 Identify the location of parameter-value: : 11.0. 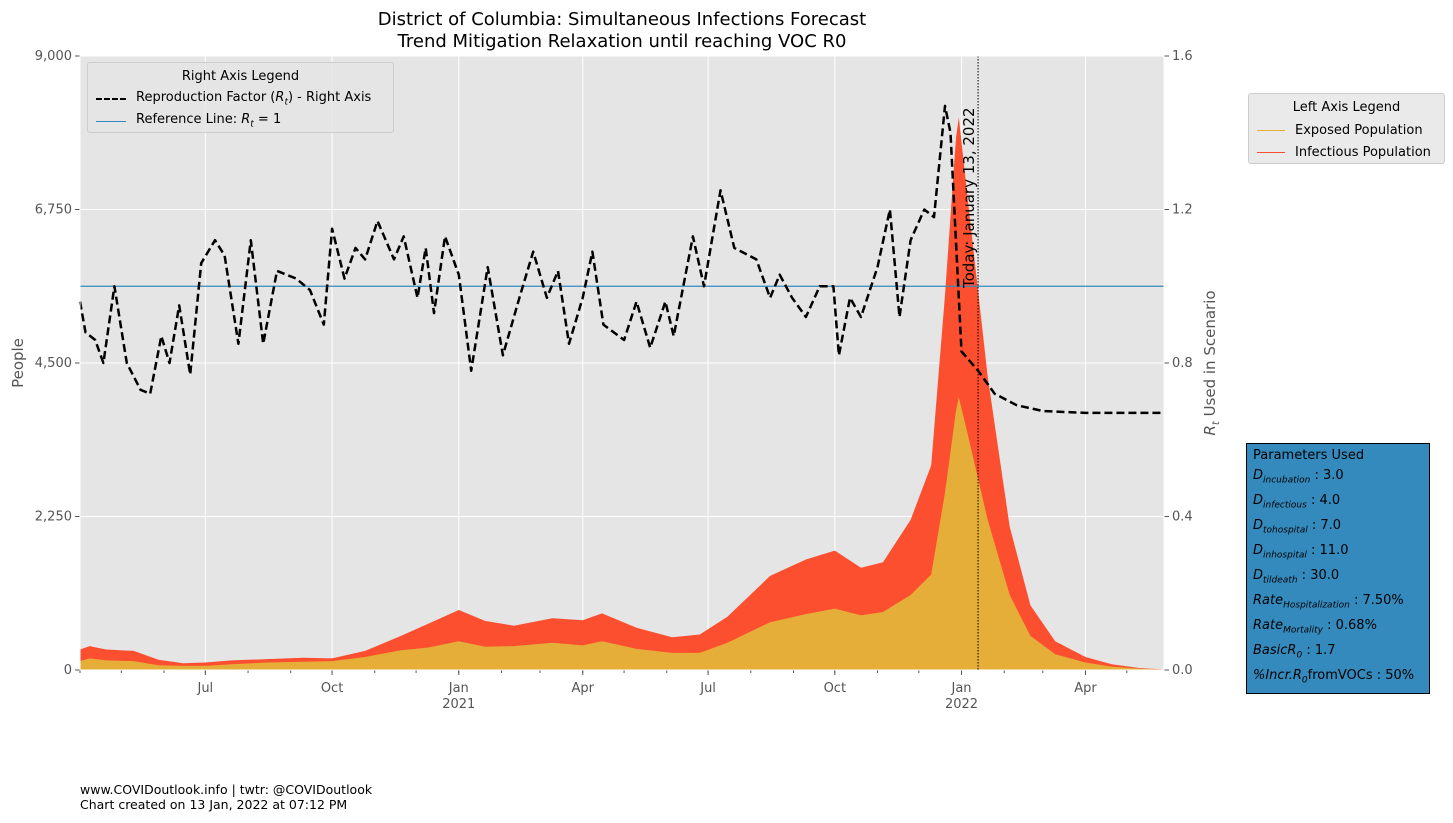
(1327, 550).